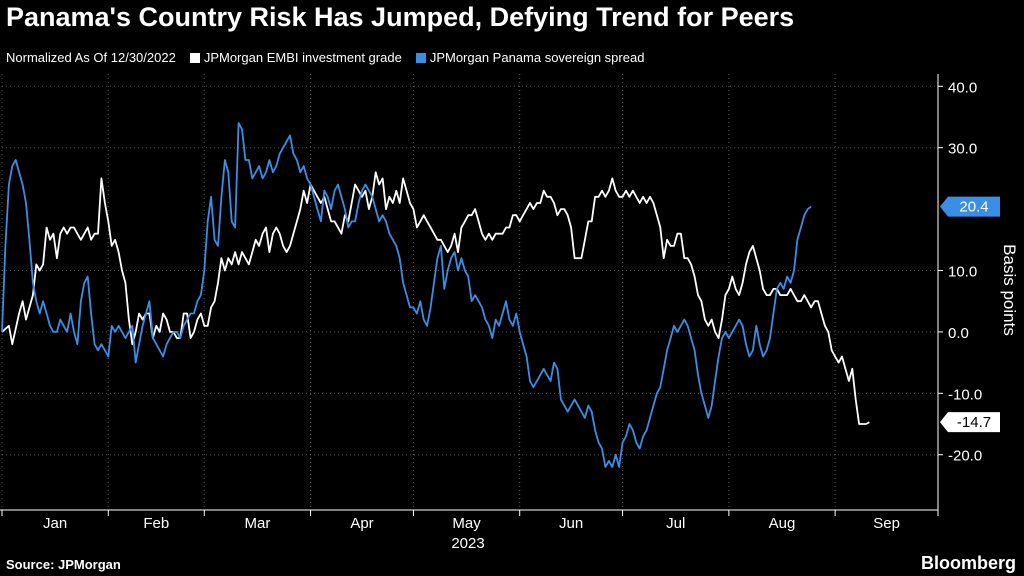  I want to click on source-note: Source: JPMorgan, so click(63, 564).